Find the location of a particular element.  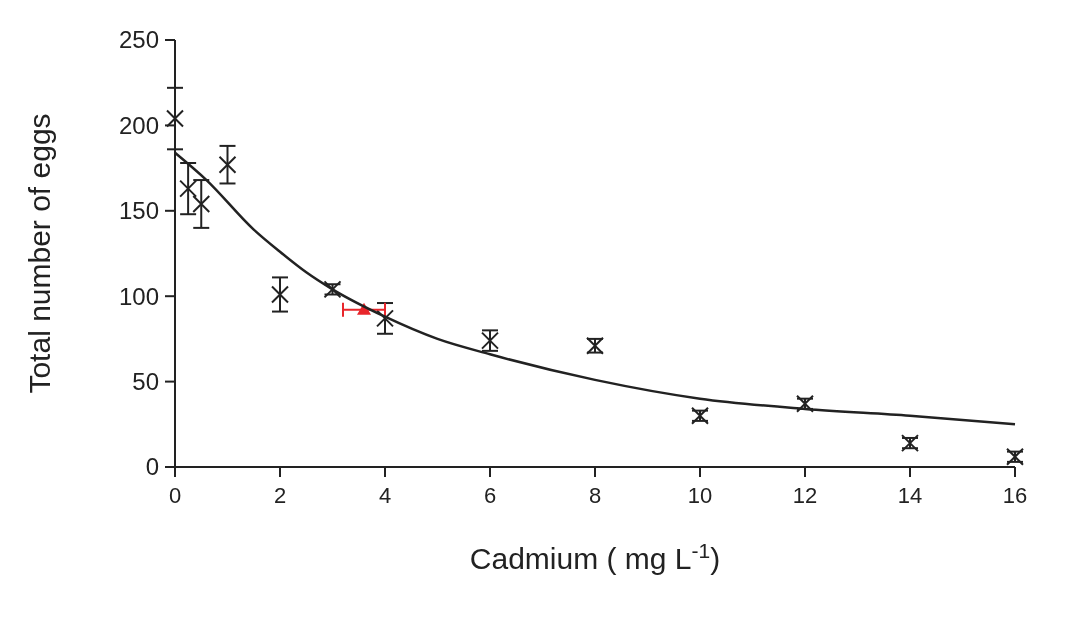

x-tick-label: 16 is located at coordinates (1015, 495).